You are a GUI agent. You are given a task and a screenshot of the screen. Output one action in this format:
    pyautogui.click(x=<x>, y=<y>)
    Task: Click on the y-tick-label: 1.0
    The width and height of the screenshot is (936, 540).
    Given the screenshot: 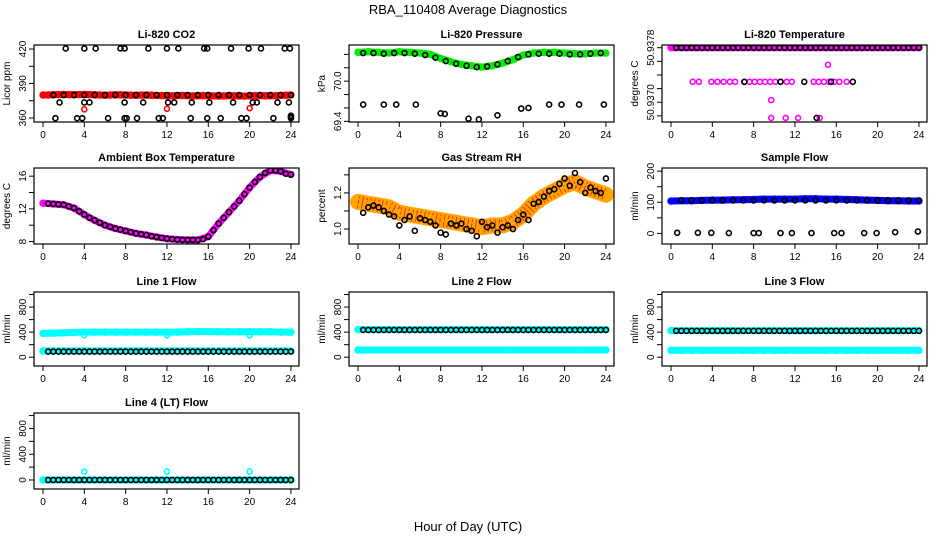 What is the action you would take?
    pyautogui.click(x=338, y=229)
    